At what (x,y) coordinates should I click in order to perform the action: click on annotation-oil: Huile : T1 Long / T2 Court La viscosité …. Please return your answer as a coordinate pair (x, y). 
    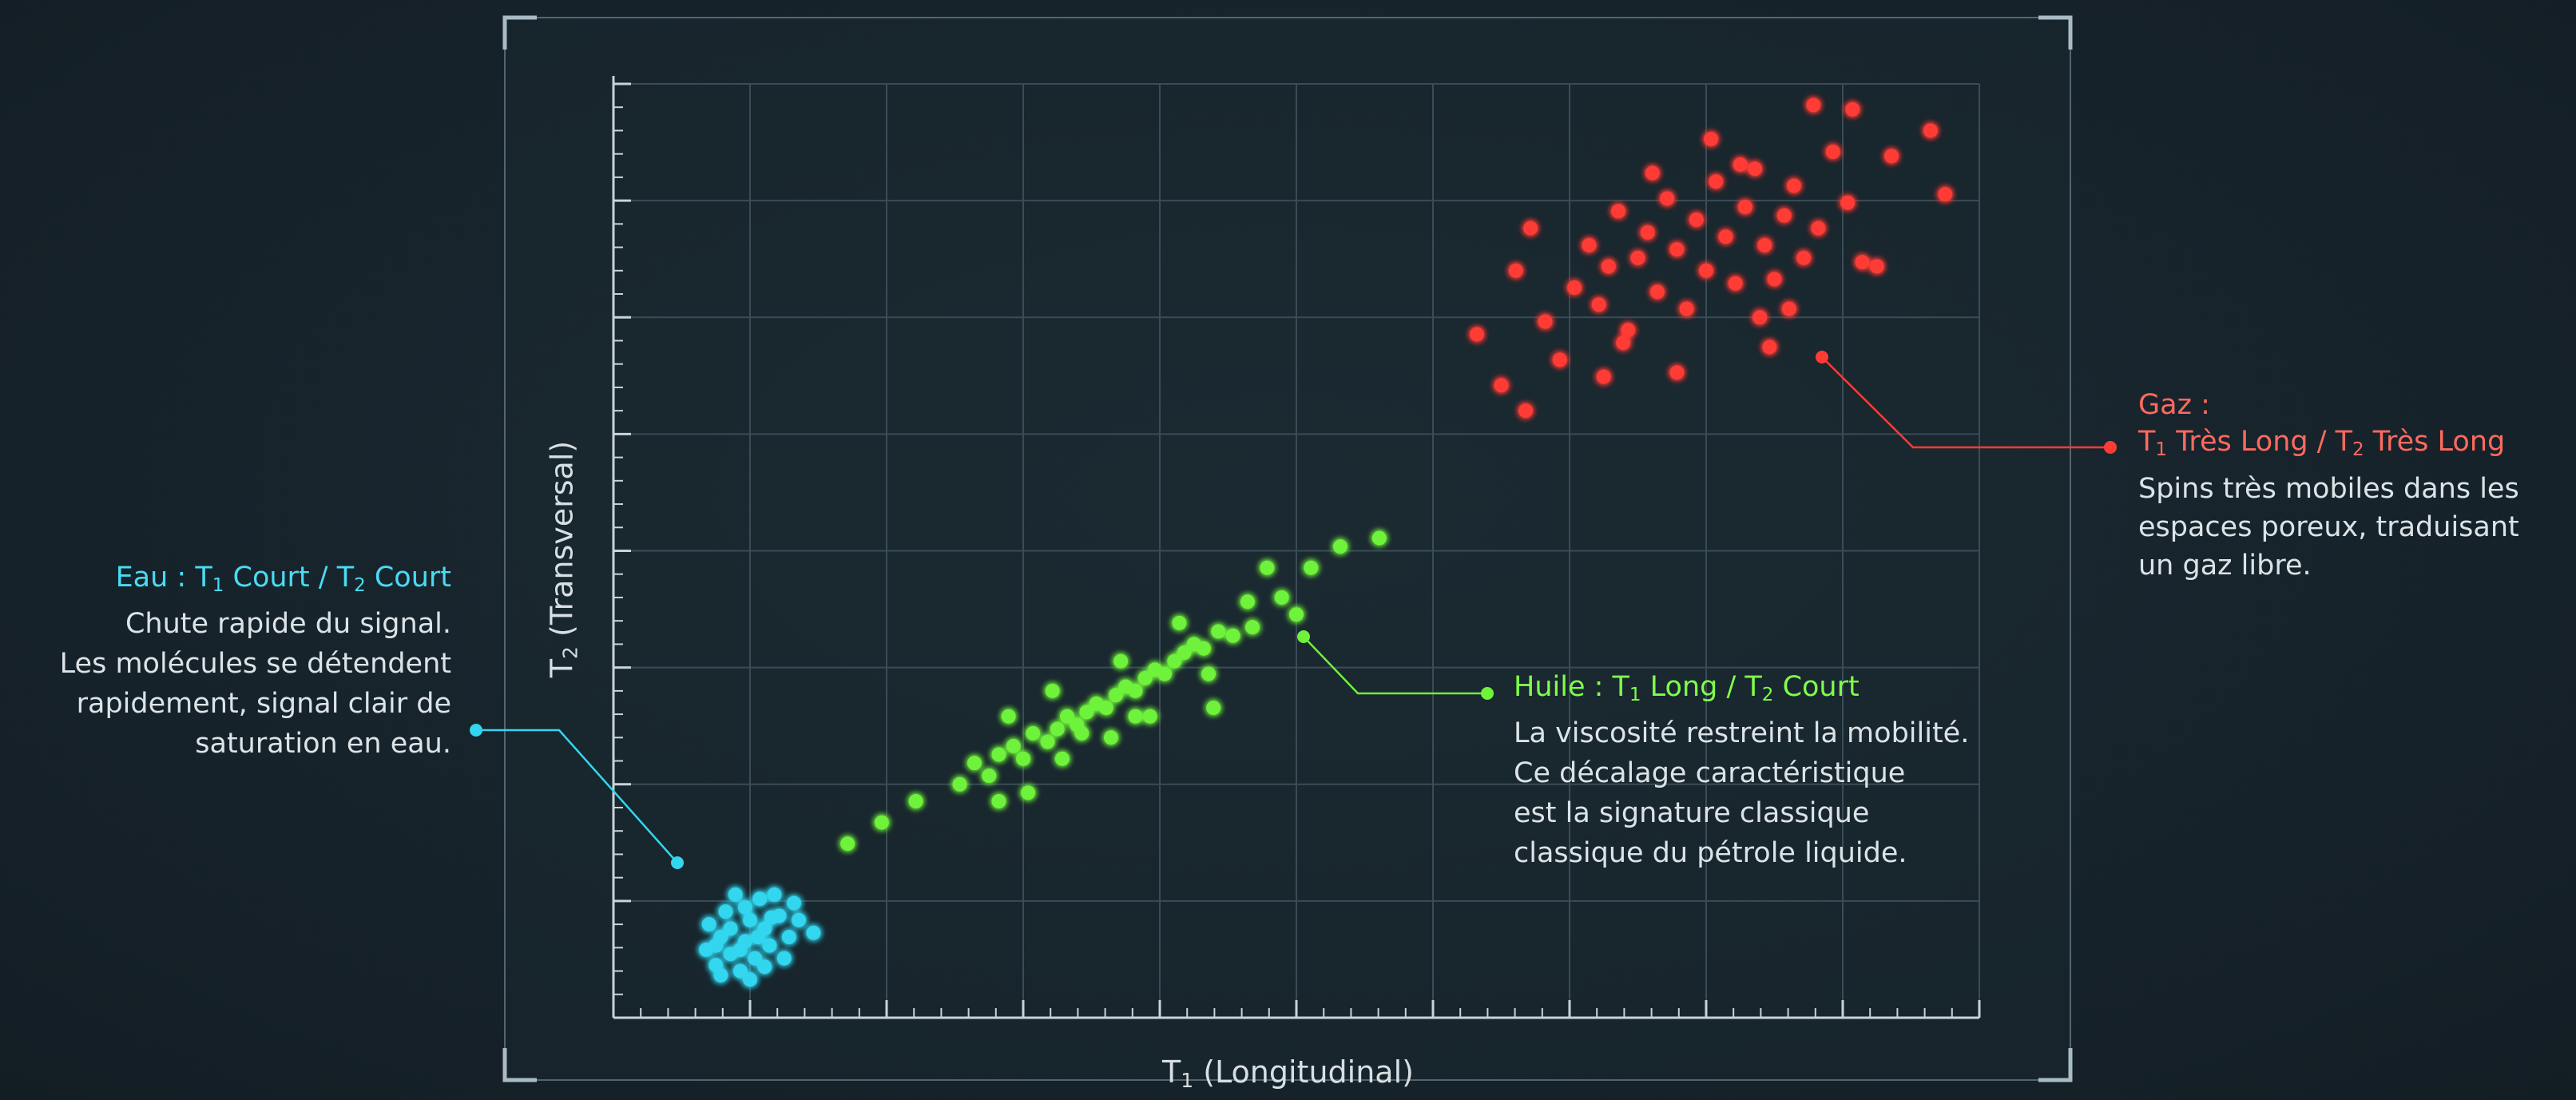
    Looking at the image, I should click on (1770, 771).